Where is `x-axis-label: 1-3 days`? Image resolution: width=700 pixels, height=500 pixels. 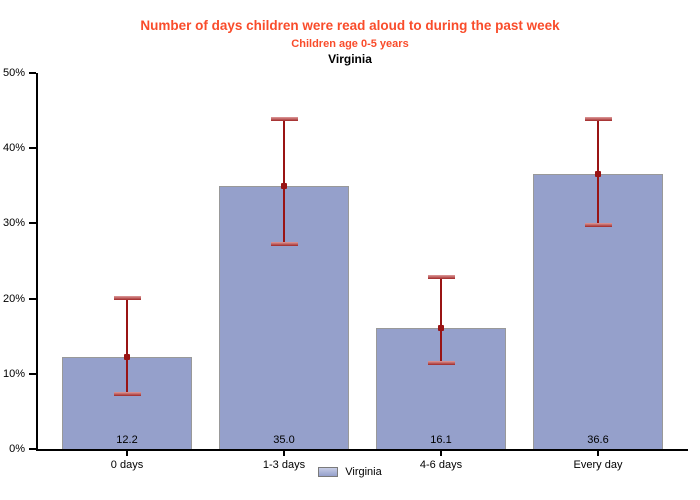
x-axis-label: 1-3 days is located at coordinates (284, 465).